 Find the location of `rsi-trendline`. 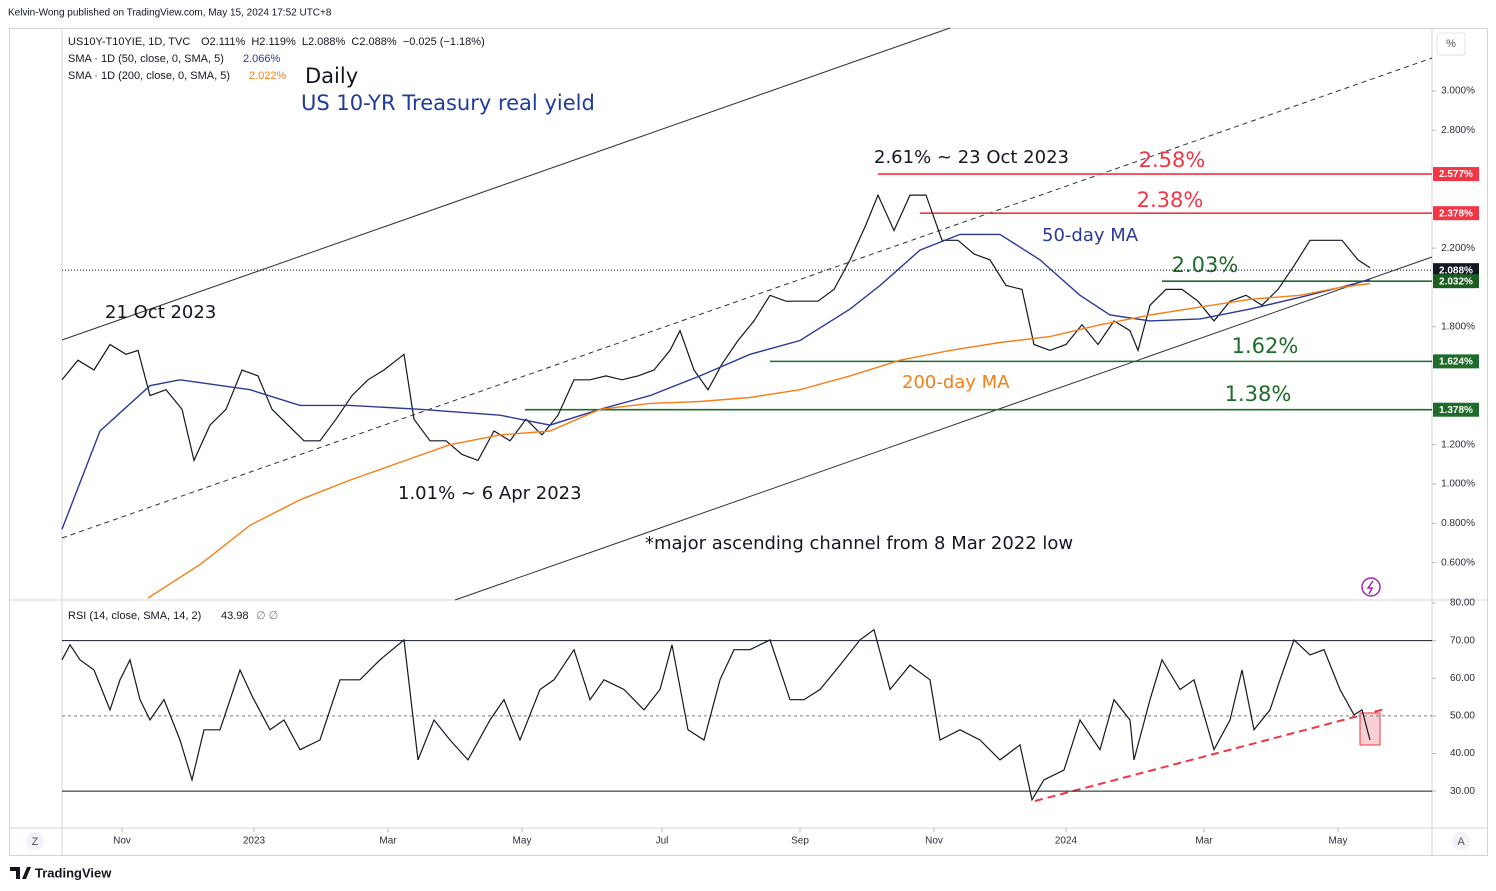

rsi-trendline is located at coordinates (1210, 755).